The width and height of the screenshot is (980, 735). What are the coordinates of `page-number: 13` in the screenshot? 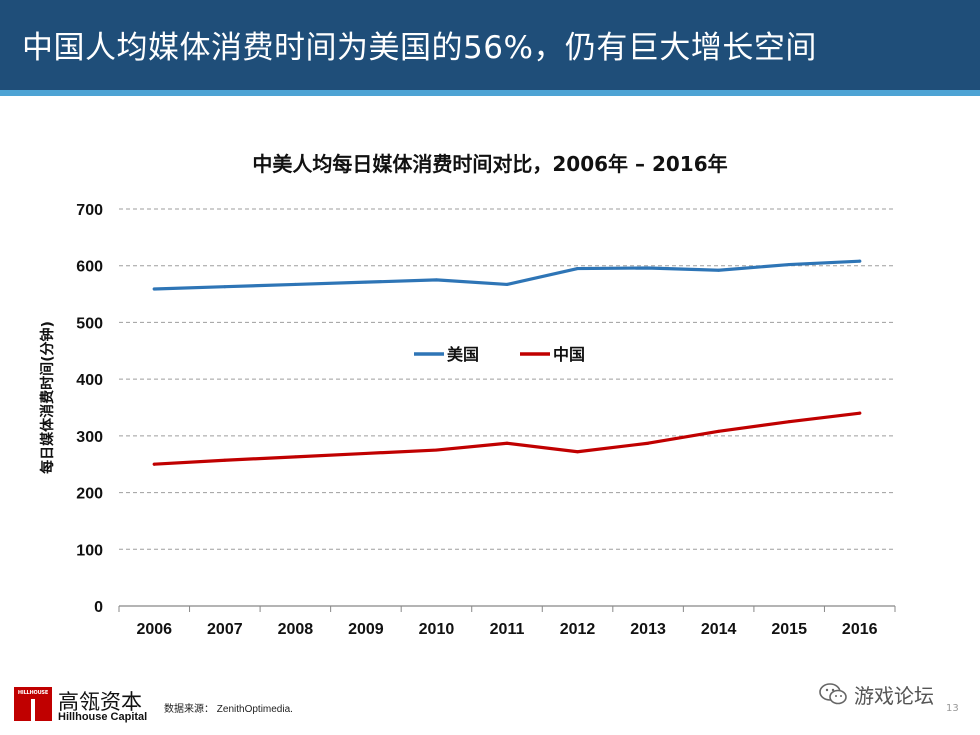 It's located at (952, 708).